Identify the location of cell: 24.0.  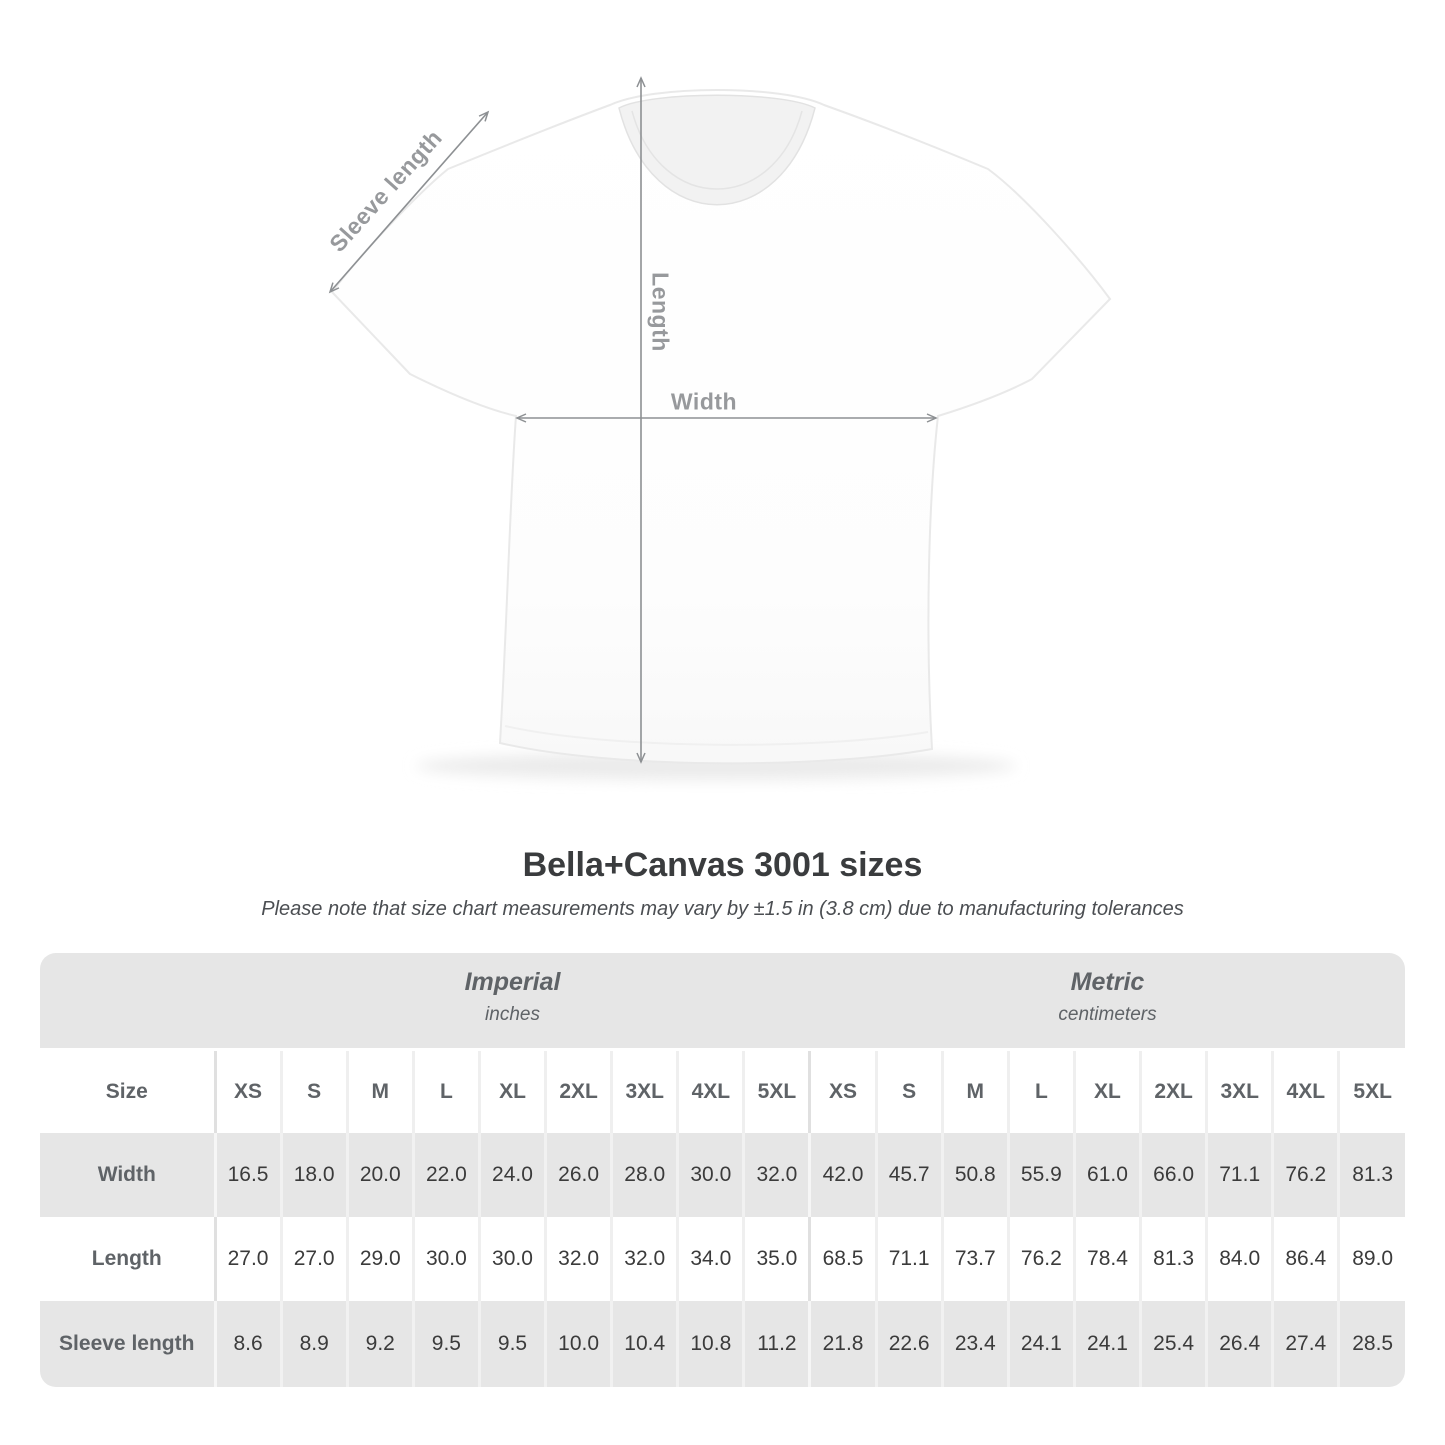
(511, 1175).